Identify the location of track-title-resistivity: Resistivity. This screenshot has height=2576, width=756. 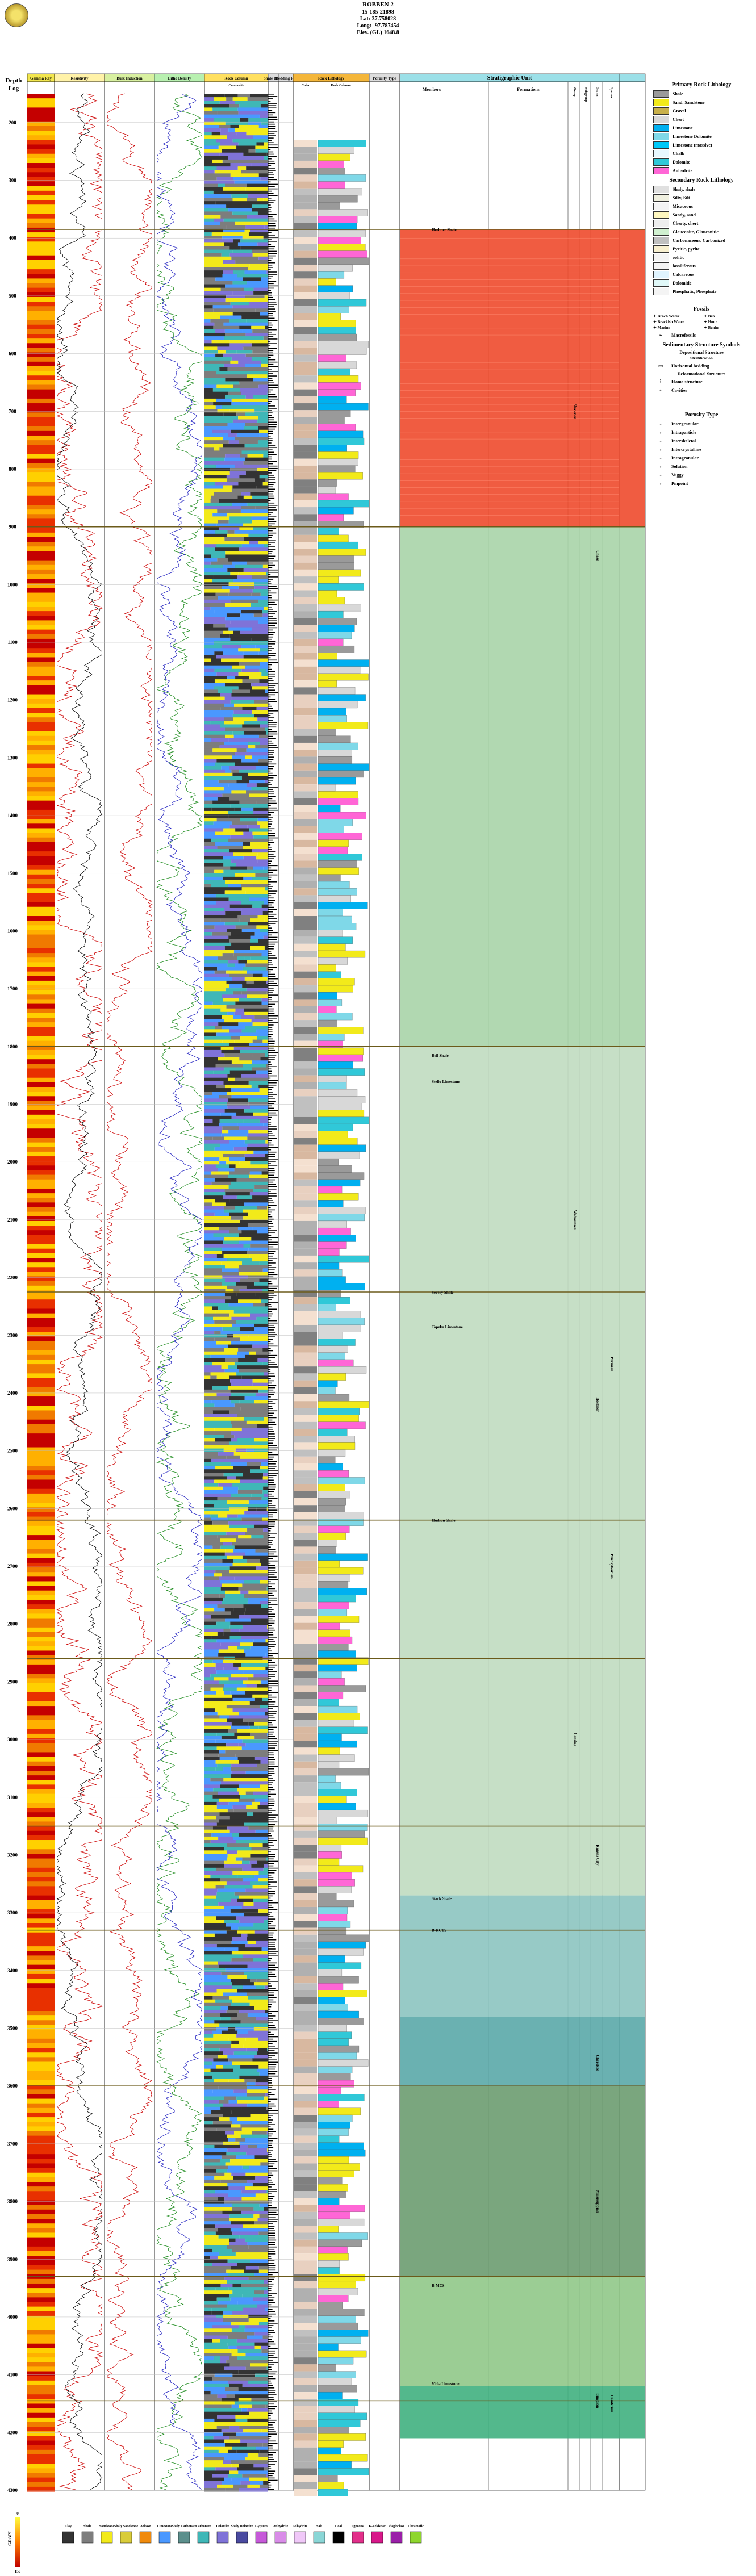
(79, 78).